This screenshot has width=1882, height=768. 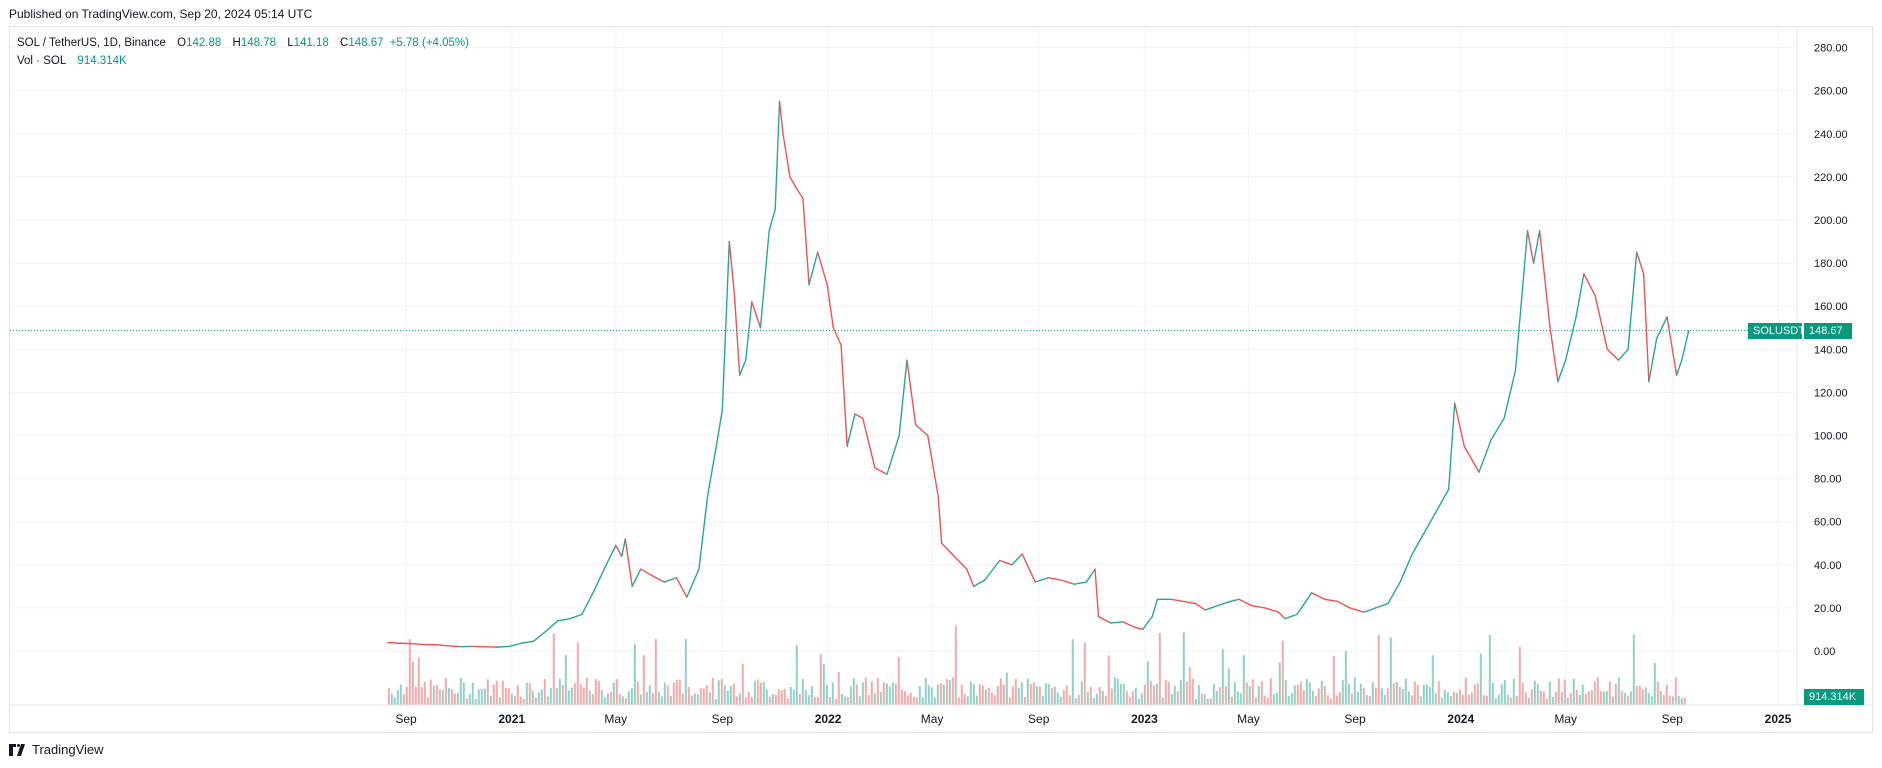 What do you see at coordinates (68, 749) in the screenshot?
I see `brand-name: TradingView` at bounding box center [68, 749].